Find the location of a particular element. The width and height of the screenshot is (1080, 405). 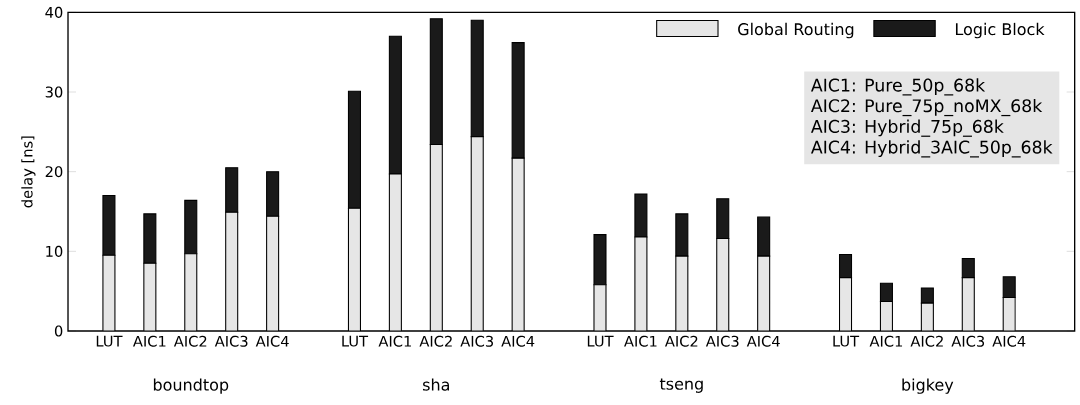

annotation: AIC2: Pure_75p_noMX_68k is located at coordinates (926, 107).